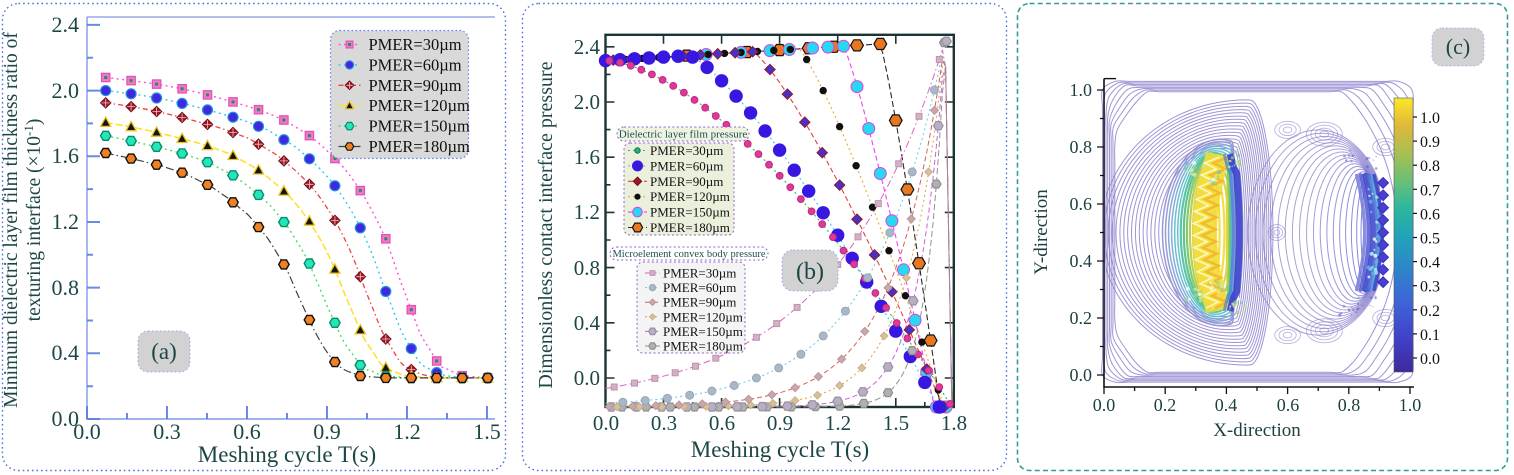  I want to click on svg-text: 0.7, so click(1430, 190).